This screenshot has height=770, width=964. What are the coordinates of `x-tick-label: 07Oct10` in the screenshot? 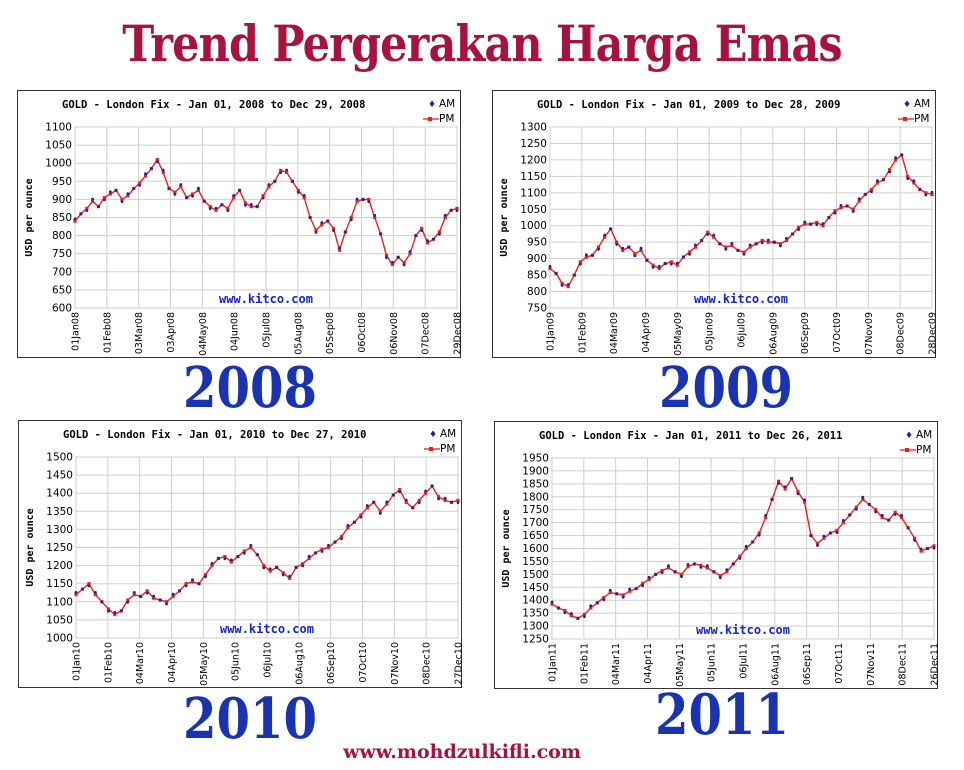 It's located at (363, 662).